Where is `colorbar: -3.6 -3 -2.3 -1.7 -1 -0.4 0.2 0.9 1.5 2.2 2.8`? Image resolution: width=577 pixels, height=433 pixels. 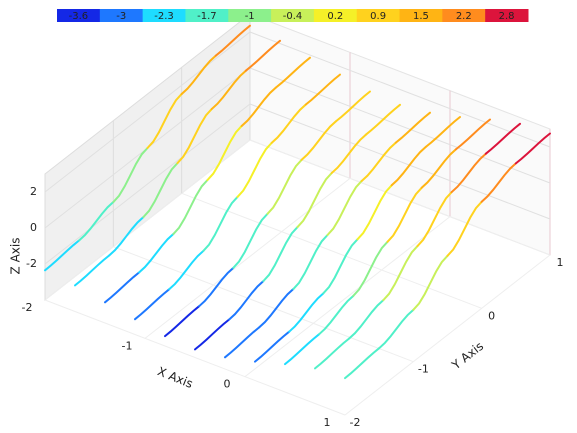 colorbar: -3.6 -3 -2.3 -1.7 -1 -0.4 0.2 0.9 1.5 2.2 2.8 is located at coordinates (293, 15).